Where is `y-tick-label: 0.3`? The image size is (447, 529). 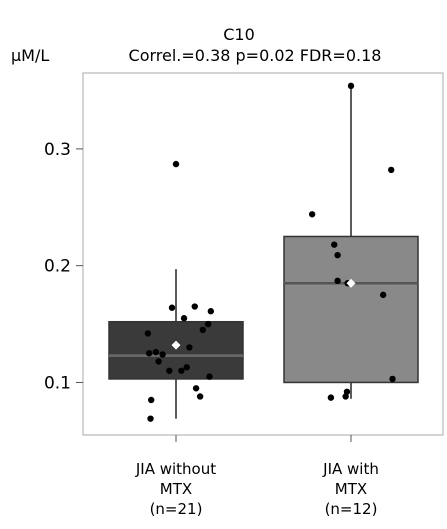 y-tick-label: 0.3 is located at coordinates (57, 150).